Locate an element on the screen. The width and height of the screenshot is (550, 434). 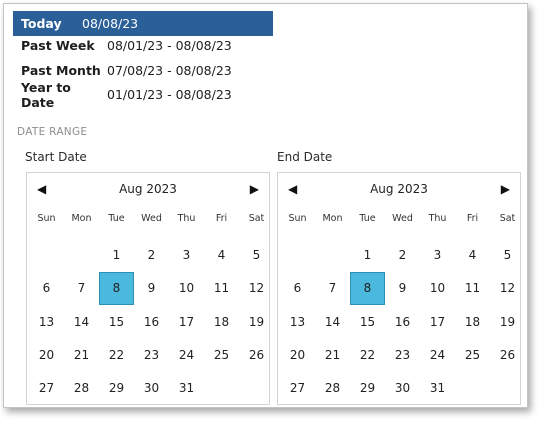
end-date-label: End Date is located at coordinates (305, 157).